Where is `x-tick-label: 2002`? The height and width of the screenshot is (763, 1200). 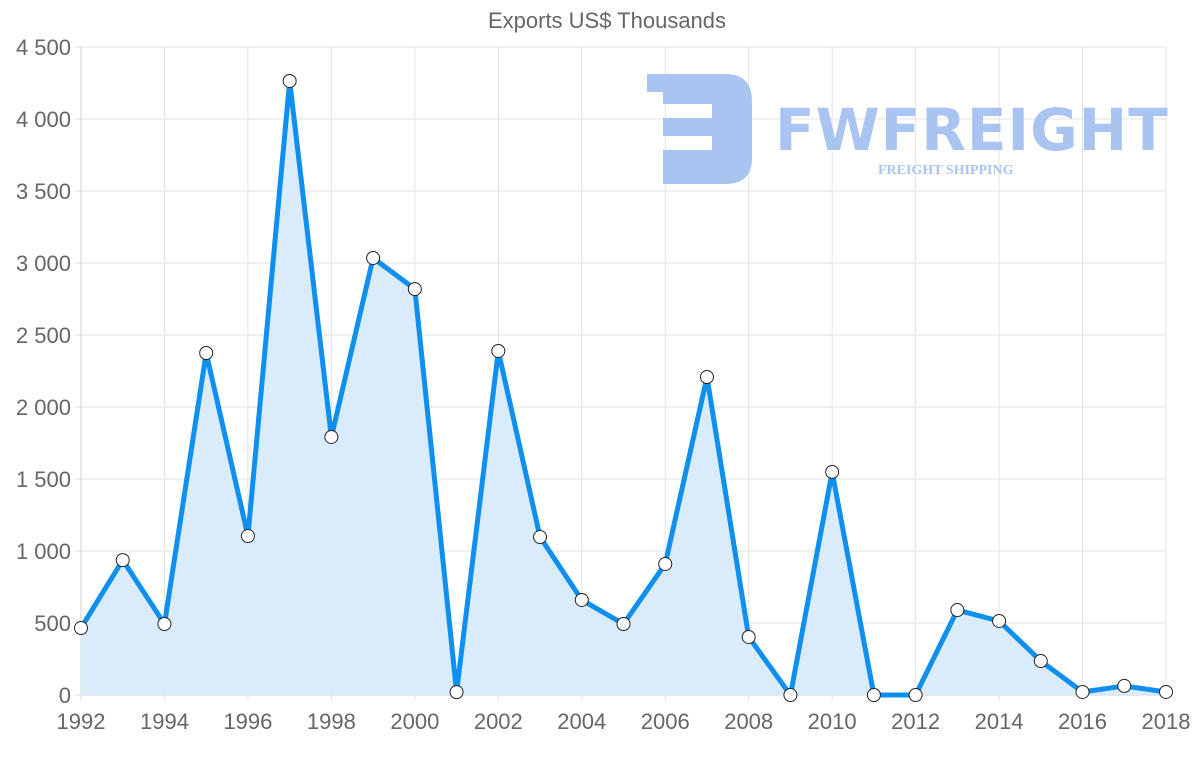
x-tick-label: 2002 is located at coordinates (498, 721).